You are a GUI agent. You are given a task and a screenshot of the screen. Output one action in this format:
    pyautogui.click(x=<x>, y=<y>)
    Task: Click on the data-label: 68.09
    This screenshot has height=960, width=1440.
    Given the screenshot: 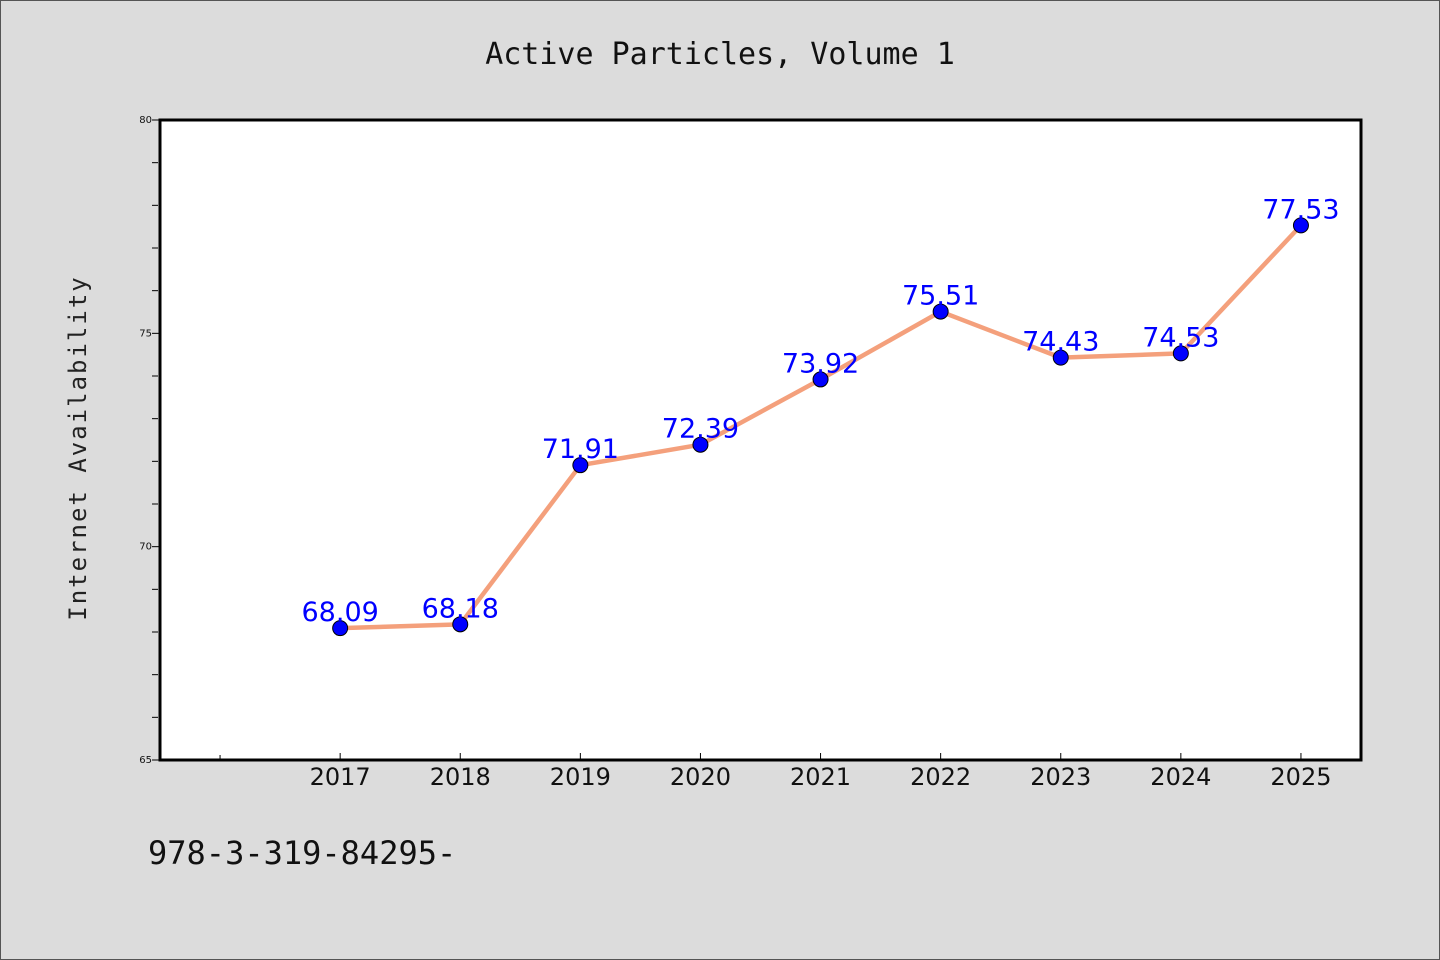 What is the action you would take?
    pyautogui.click(x=340, y=612)
    